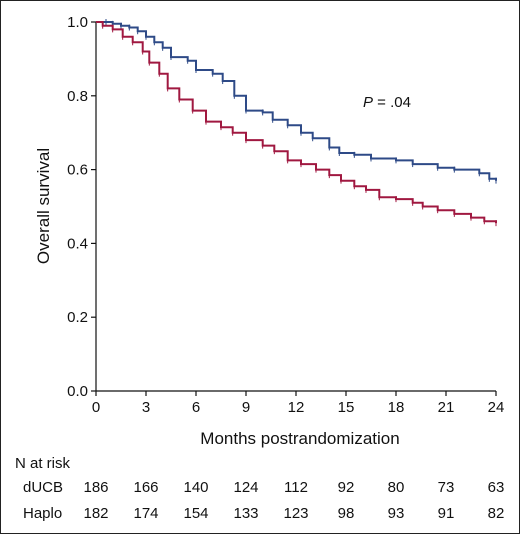  Describe the element at coordinates (245, 487) in the screenshot. I see `risk-count-ducb: 124` at that location.